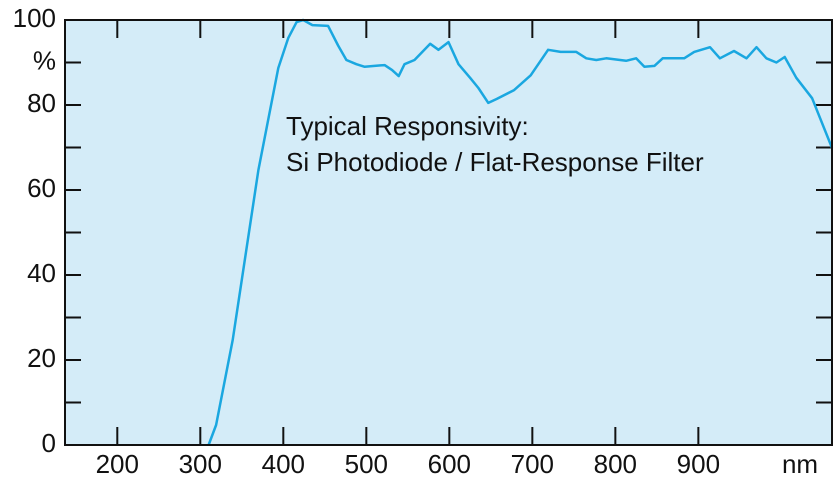 This screenshot has height=480, width=834. I want to click on y-tick-label: 40, so click(41, 273).